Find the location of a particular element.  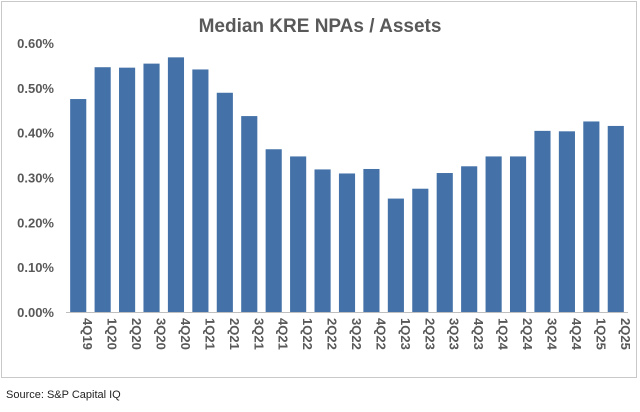

y-axis: 0.00% 0.10% 0.20% 0.30% 0.40% 0.50% 0.60% is located at coordinates (35, 178).